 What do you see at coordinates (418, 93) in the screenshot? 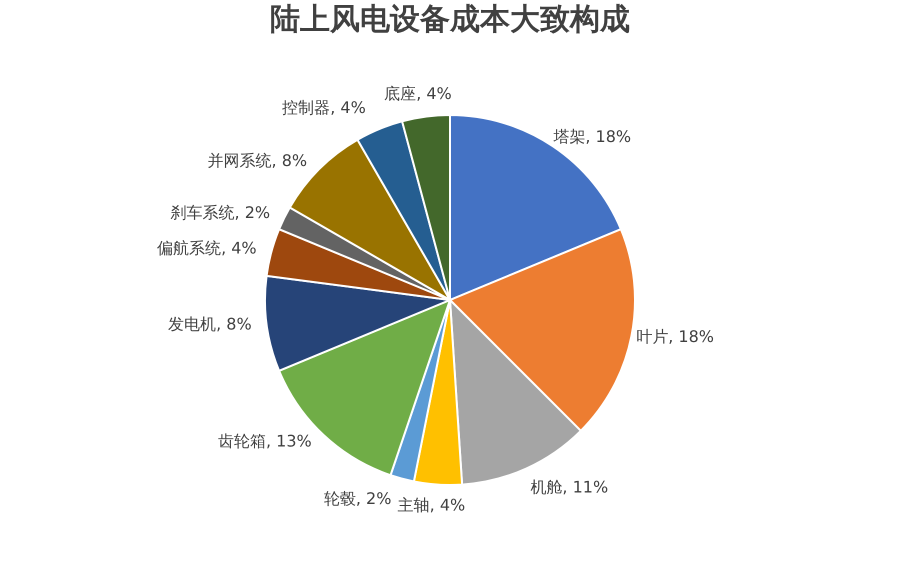
I see `slice-label: 底座, 4%` at bounding box center [418, 93].